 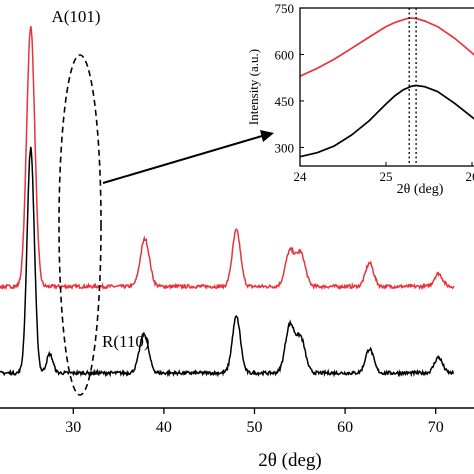 I want to click on inset-y-ticks: 300 450 600 750, so click(x=289, y=78).